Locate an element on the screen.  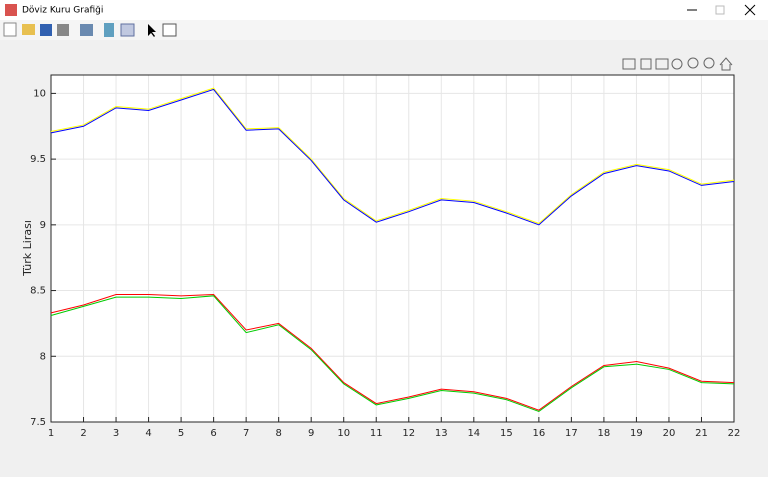
x-tick-label: 17 is located at coordinates (571, 433).